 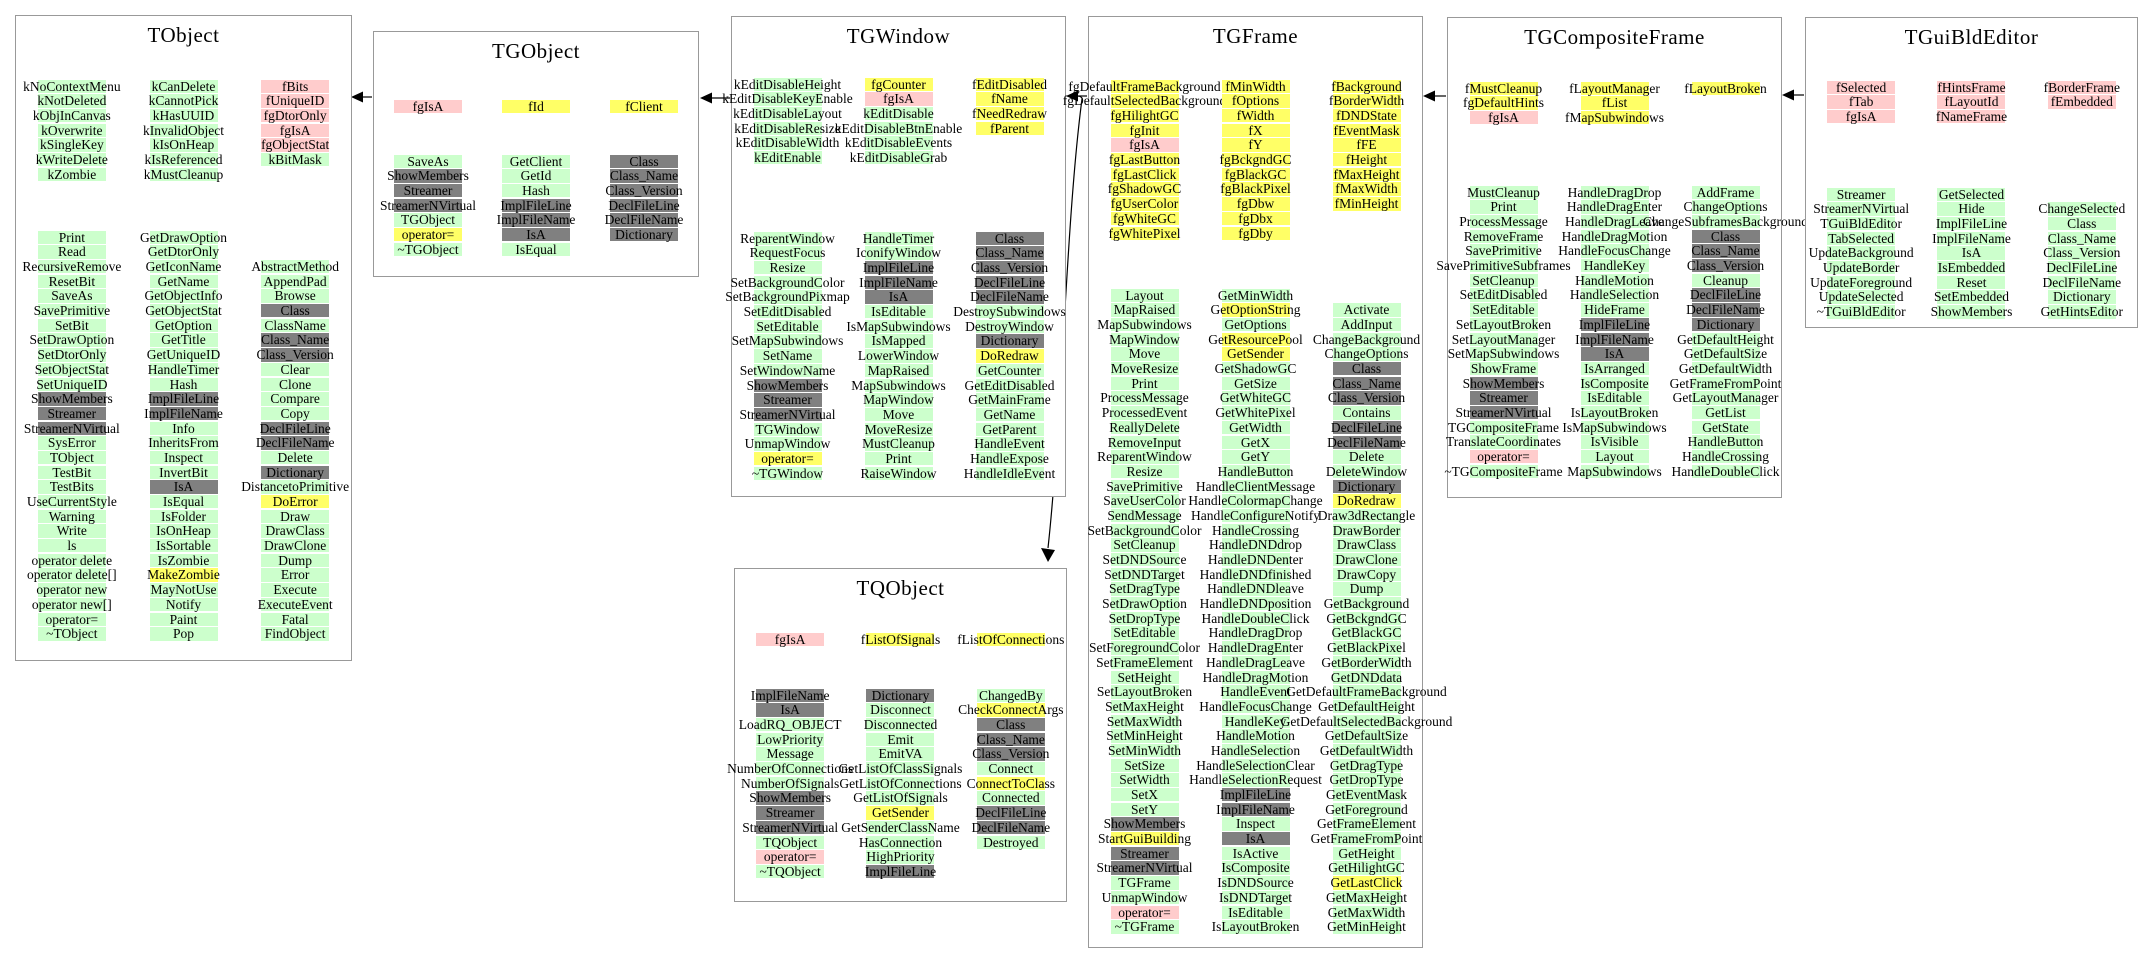 I want to click on method-label: HandleFocusChange, so click(x=1614, y=251).